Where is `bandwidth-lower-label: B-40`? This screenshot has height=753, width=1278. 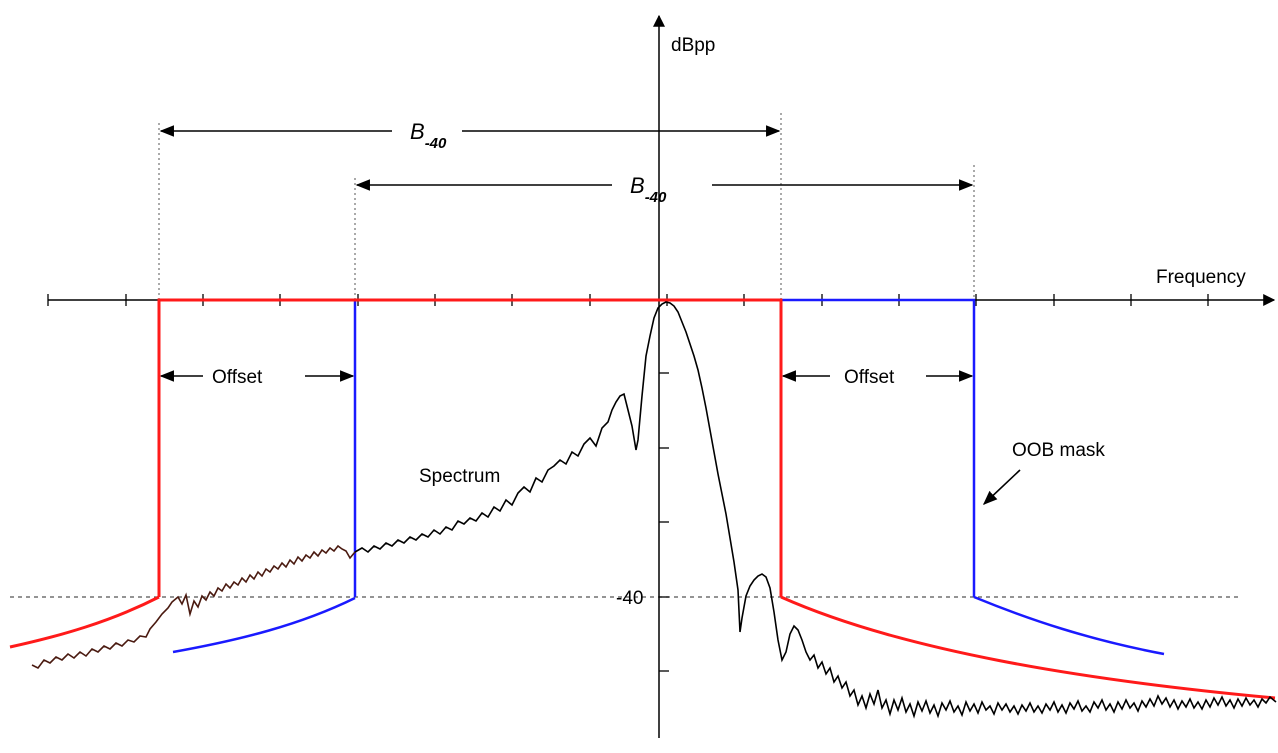 bandwidth-lower-label: B-40 is located at coordinates (648, 189).